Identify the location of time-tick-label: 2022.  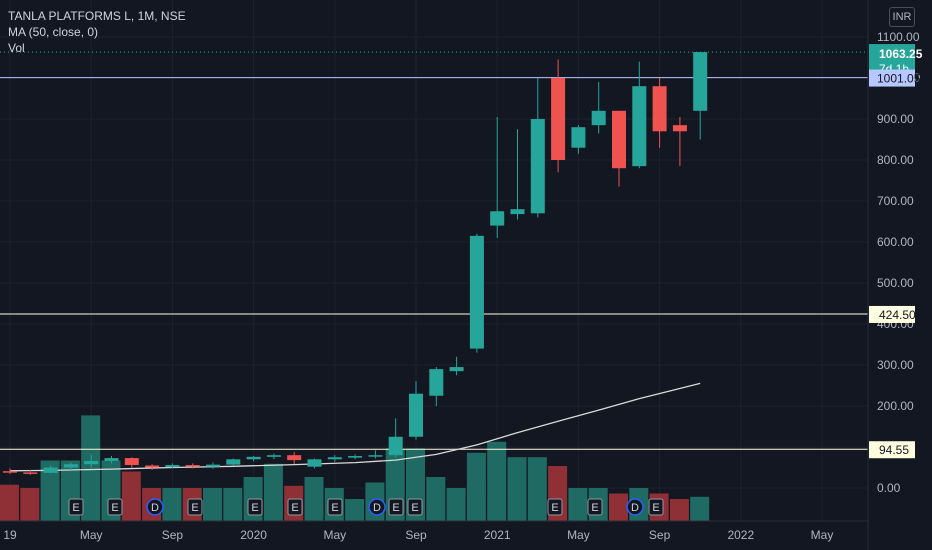
(740, 535).